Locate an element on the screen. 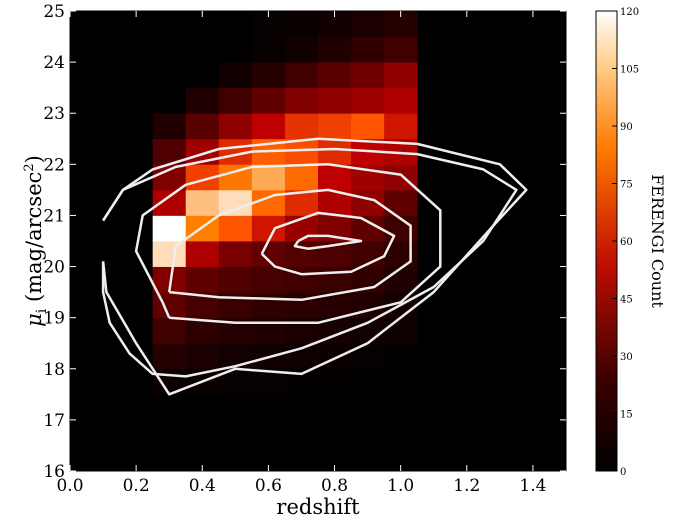 The image size is (691, 525). y-axis-label: μi (mag/arcsec2) is located at coordinates (36, 241).